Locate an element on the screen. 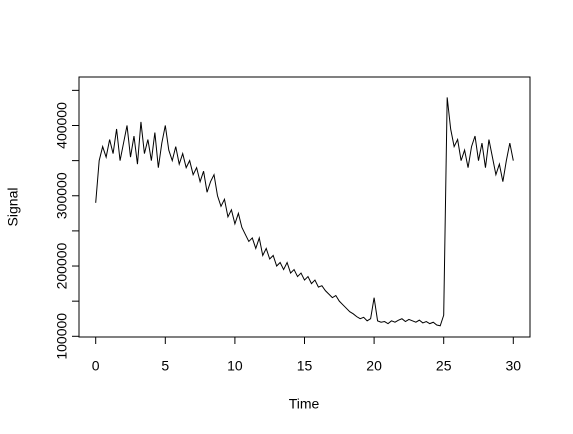 The height and width of the screenshot is (434, 573). x-tick-label: 30 is located at coordinates (514, 366).